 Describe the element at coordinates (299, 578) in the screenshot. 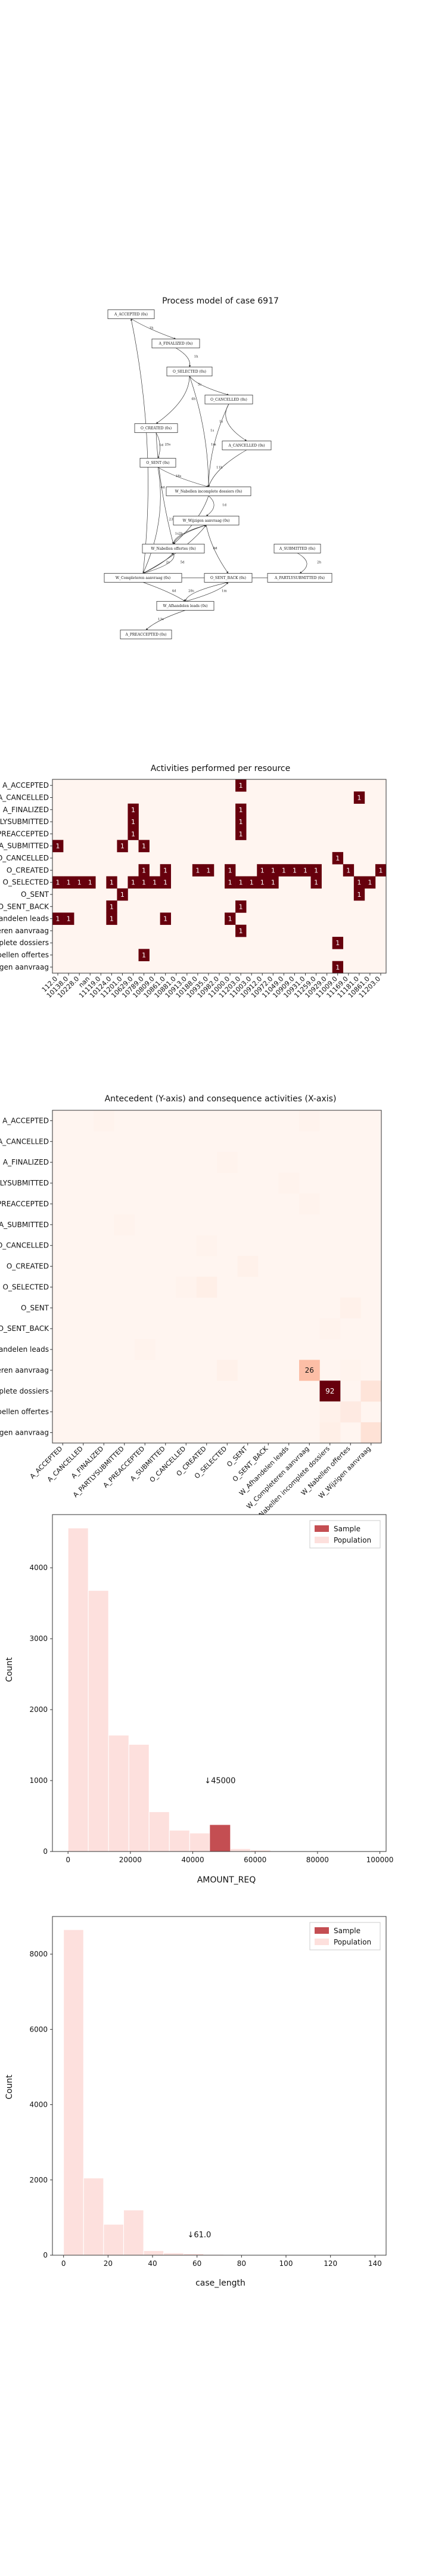

I see `process-node-label: A_PARTLYSUBMITTED (0s)` at that location.